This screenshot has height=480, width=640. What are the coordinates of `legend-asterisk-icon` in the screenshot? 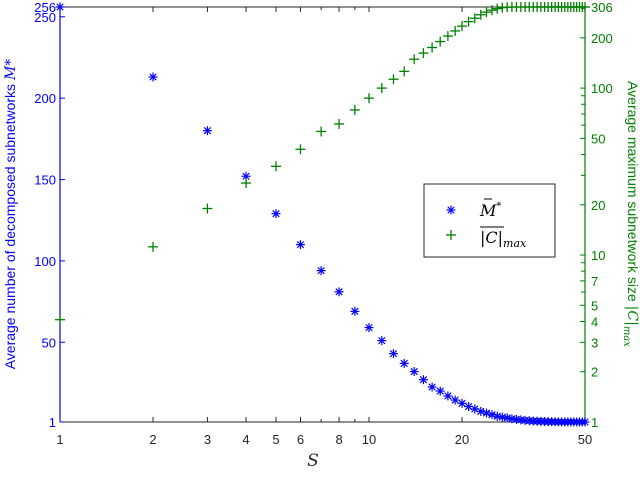 It's located at (451, 210).